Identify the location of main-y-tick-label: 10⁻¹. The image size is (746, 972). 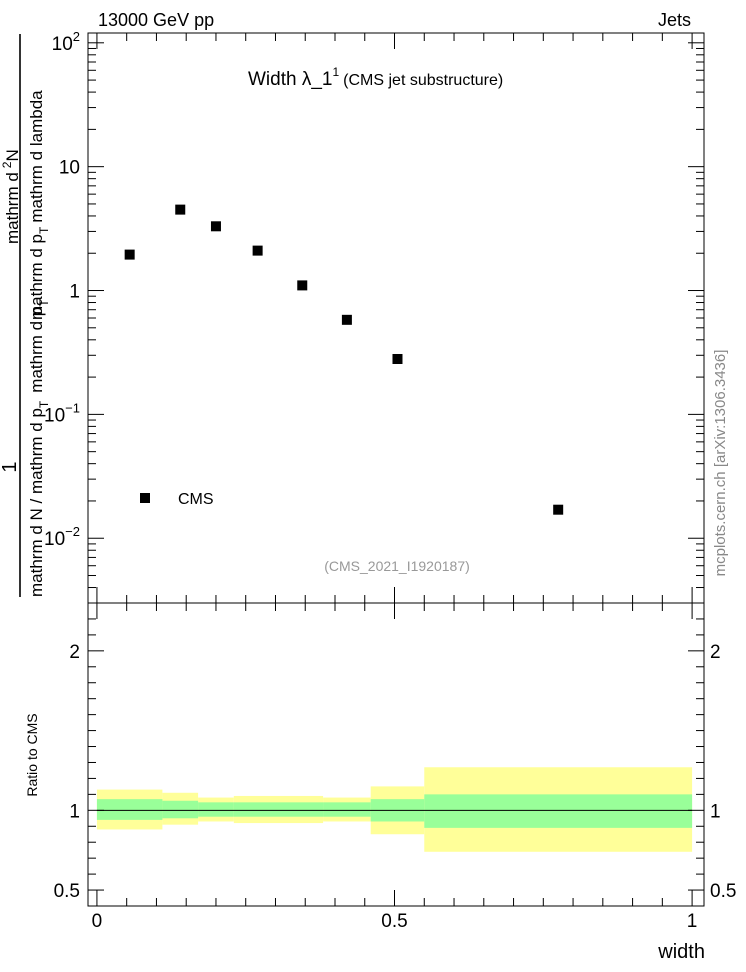
(62, 413).